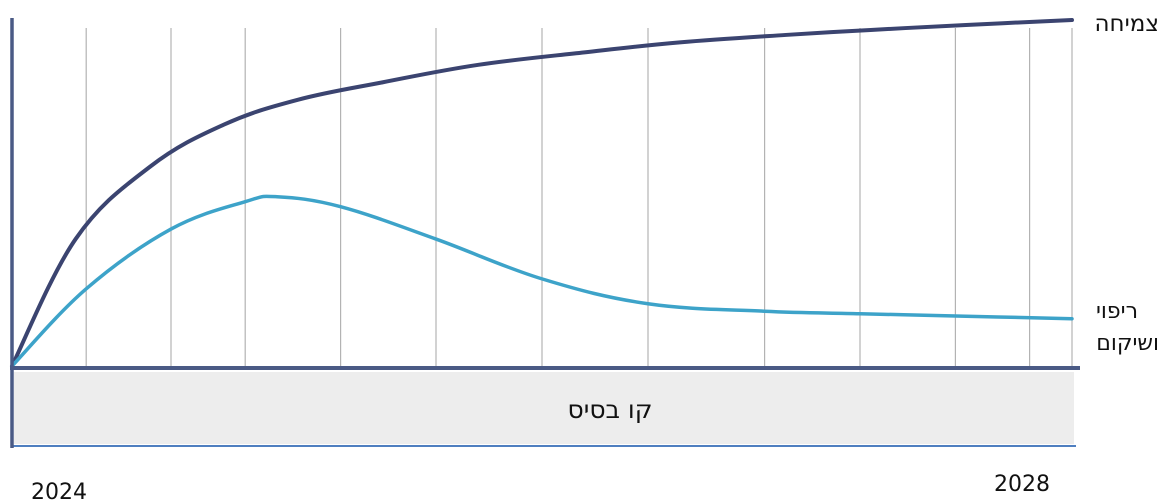 The height and width of the screenshot is (501, 1169). Describe the element at coordinates (1022, 484) in the screenshot. I see `x-end-label: 2028` at that location.